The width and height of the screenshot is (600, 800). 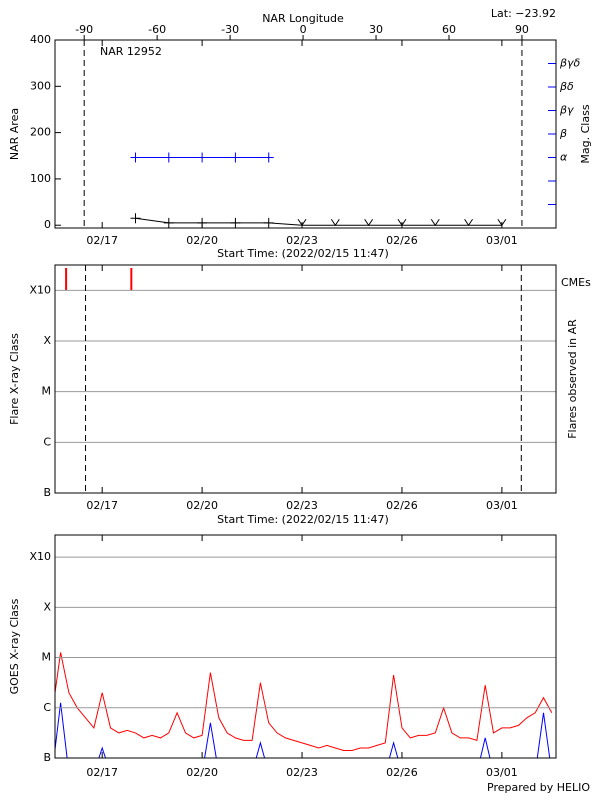 What do you see at coordinates (523, 13) in the screenshot?
I see `latitude: Lat: −23.92` at bounding box center [523, 13].